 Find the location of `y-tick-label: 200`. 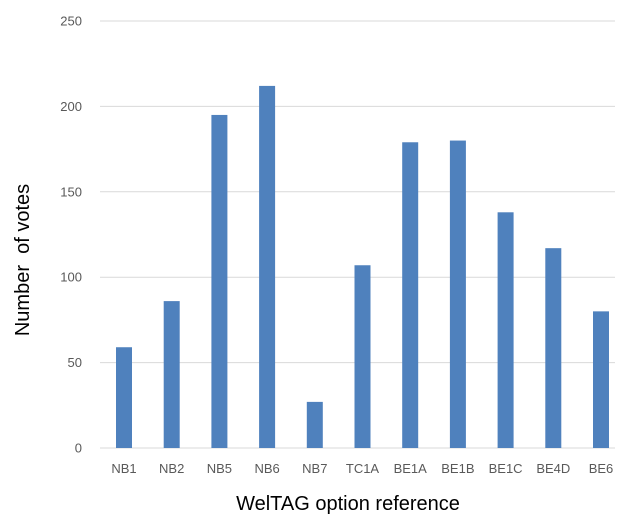

y-tick-label: 200 is located at coordinates (71, 106).